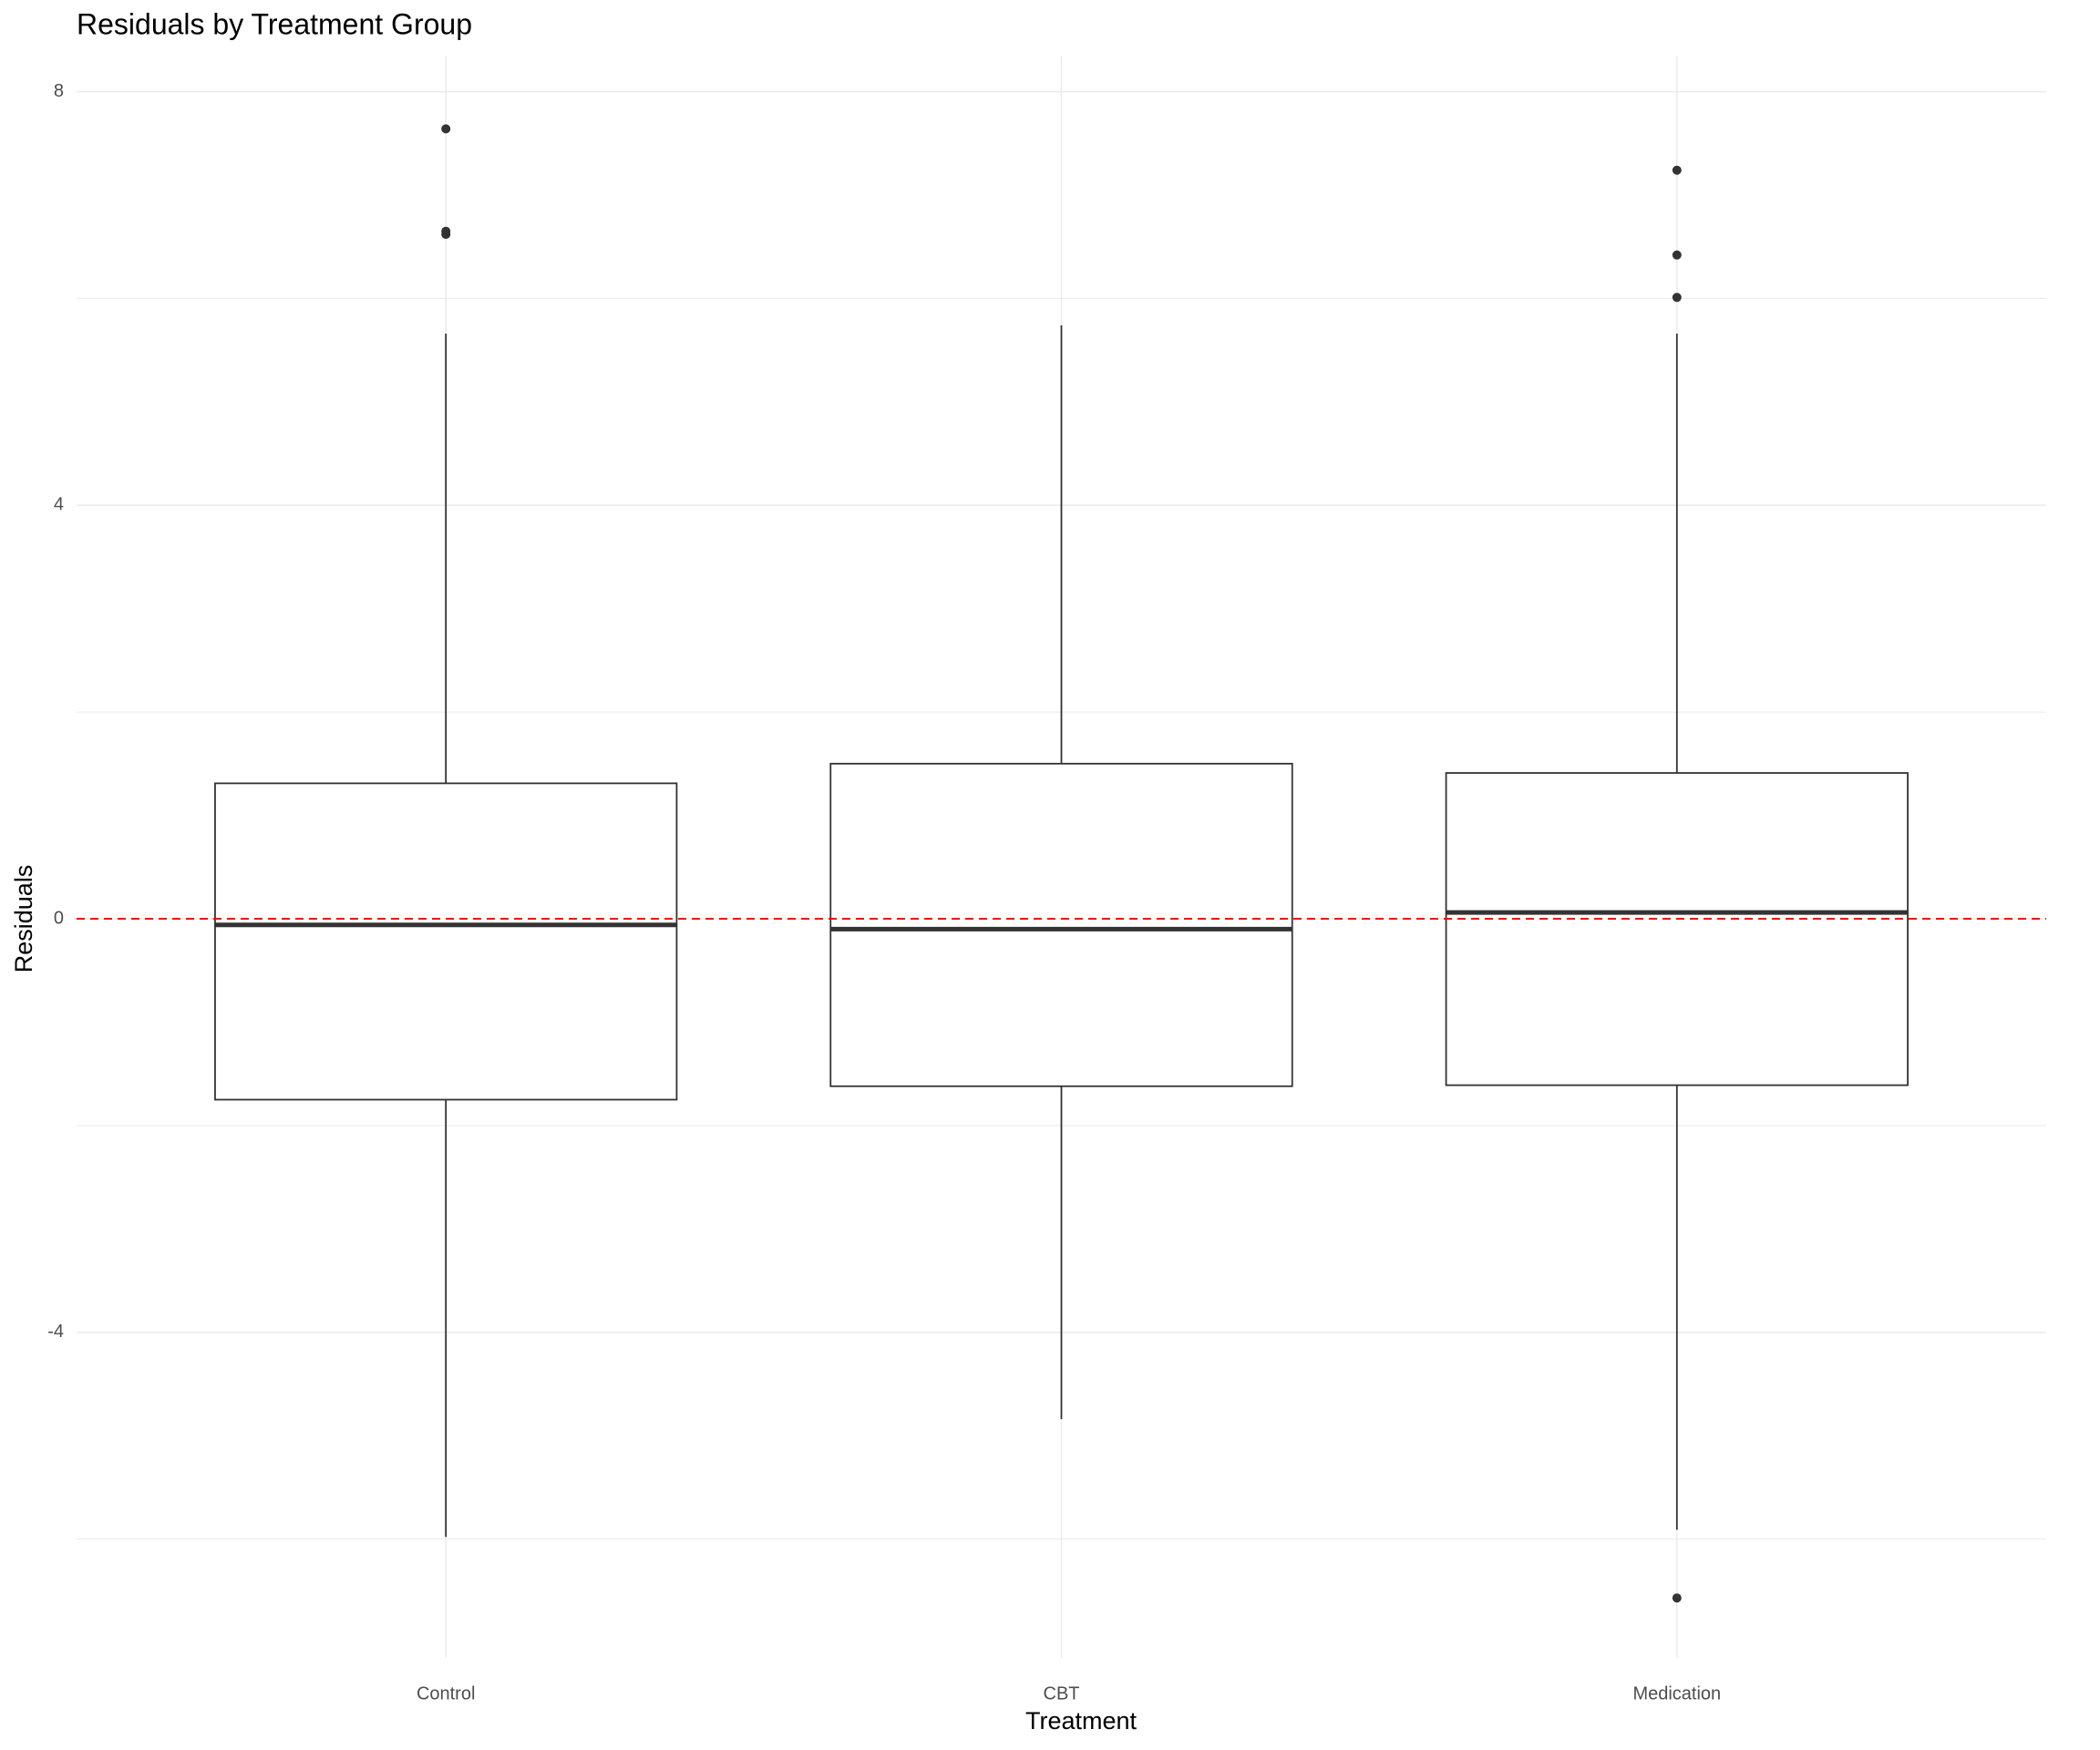 This screenshot has height=1750, width=2100. Describe the element at coordinates (56, 1332) in the screenshot. I see `y-tick-label: -4` at that location.